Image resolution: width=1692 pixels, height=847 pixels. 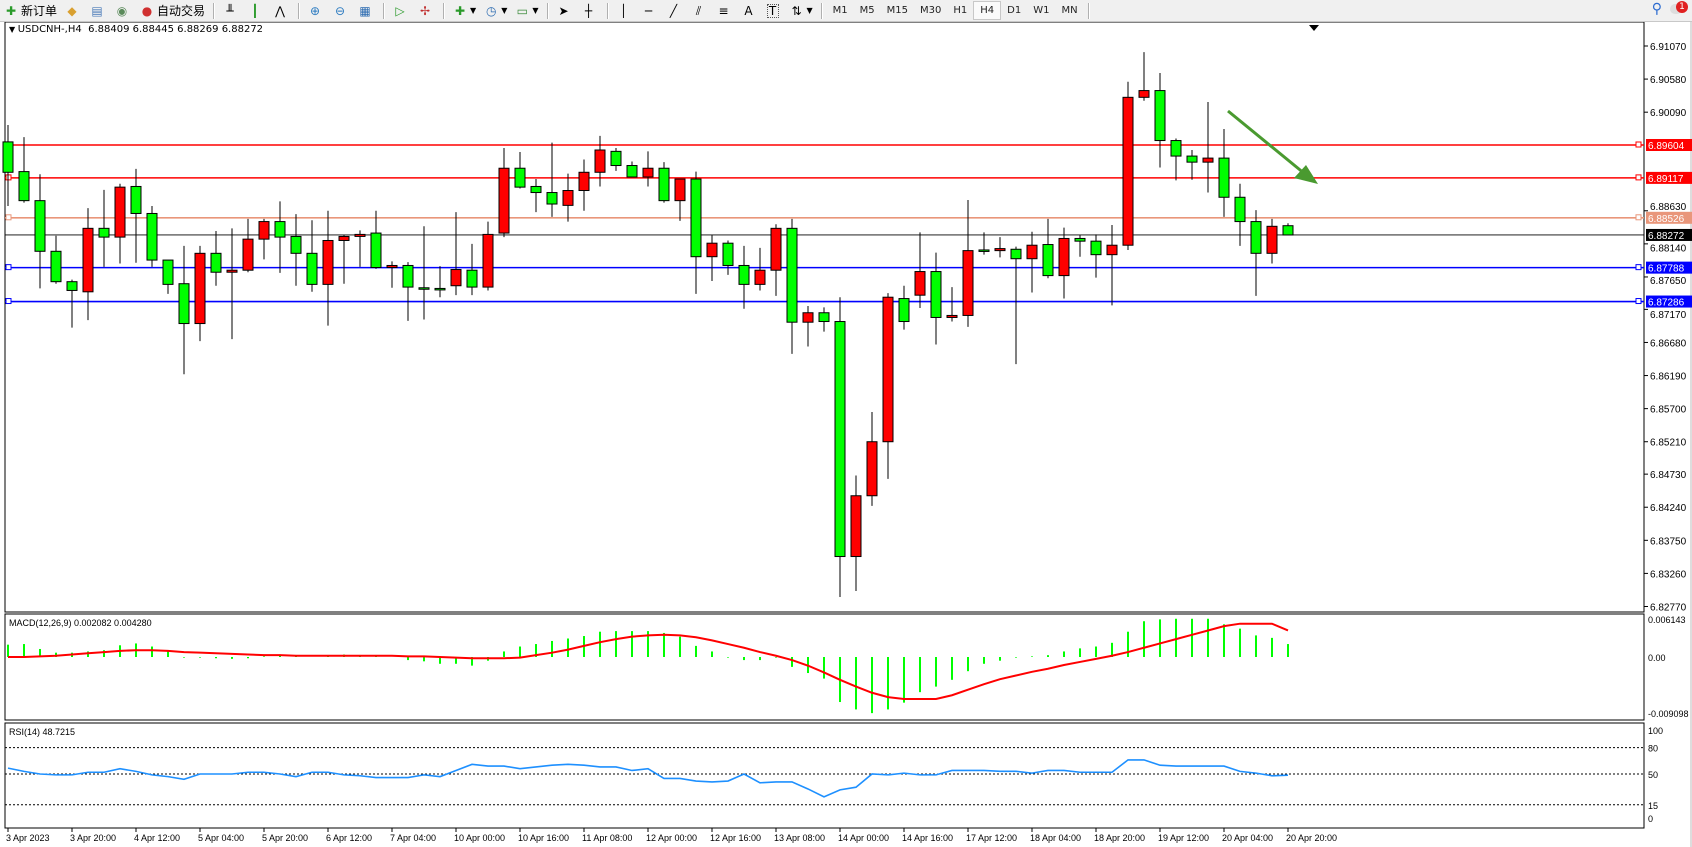 What do you see at coordinates (1306, 174) in the screenshot?
I see `trend-arrow-head-icon` at bounding box center [1306, 174].